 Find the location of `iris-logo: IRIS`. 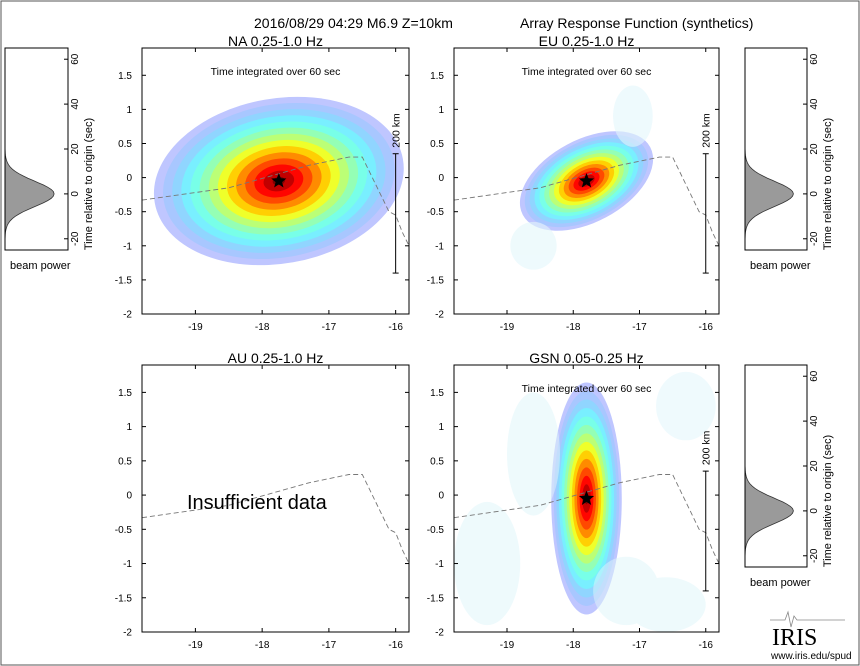

iris-logo: IRIS is located at coordinates (794, 638).